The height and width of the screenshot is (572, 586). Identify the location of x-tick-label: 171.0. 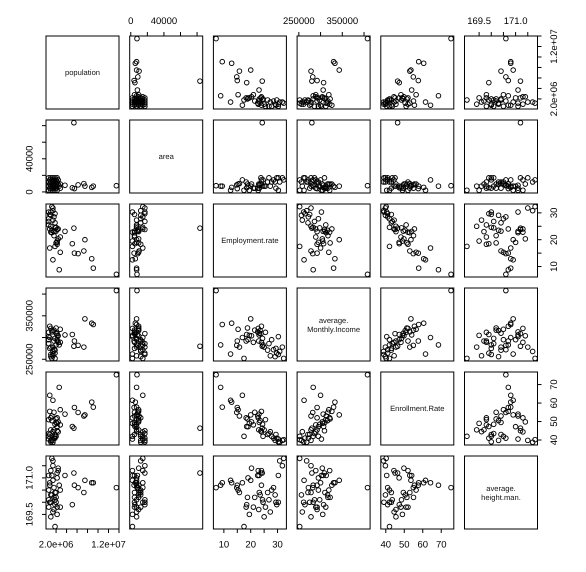
(516, 21).